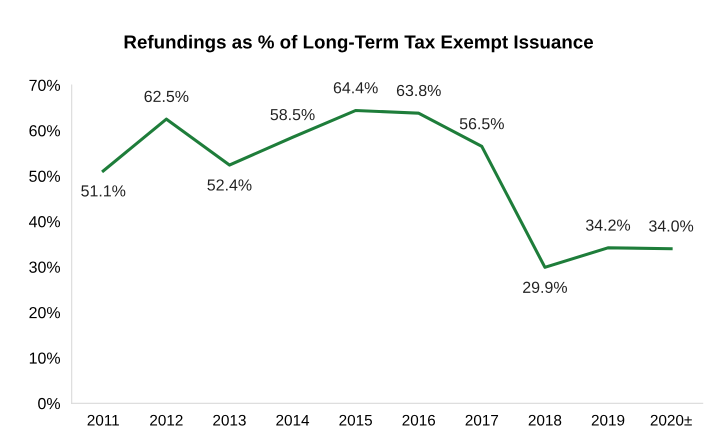  Describe the element at coordinates (293, 420) in the screenshot. I see `x-tick-label: 2014` at that location.